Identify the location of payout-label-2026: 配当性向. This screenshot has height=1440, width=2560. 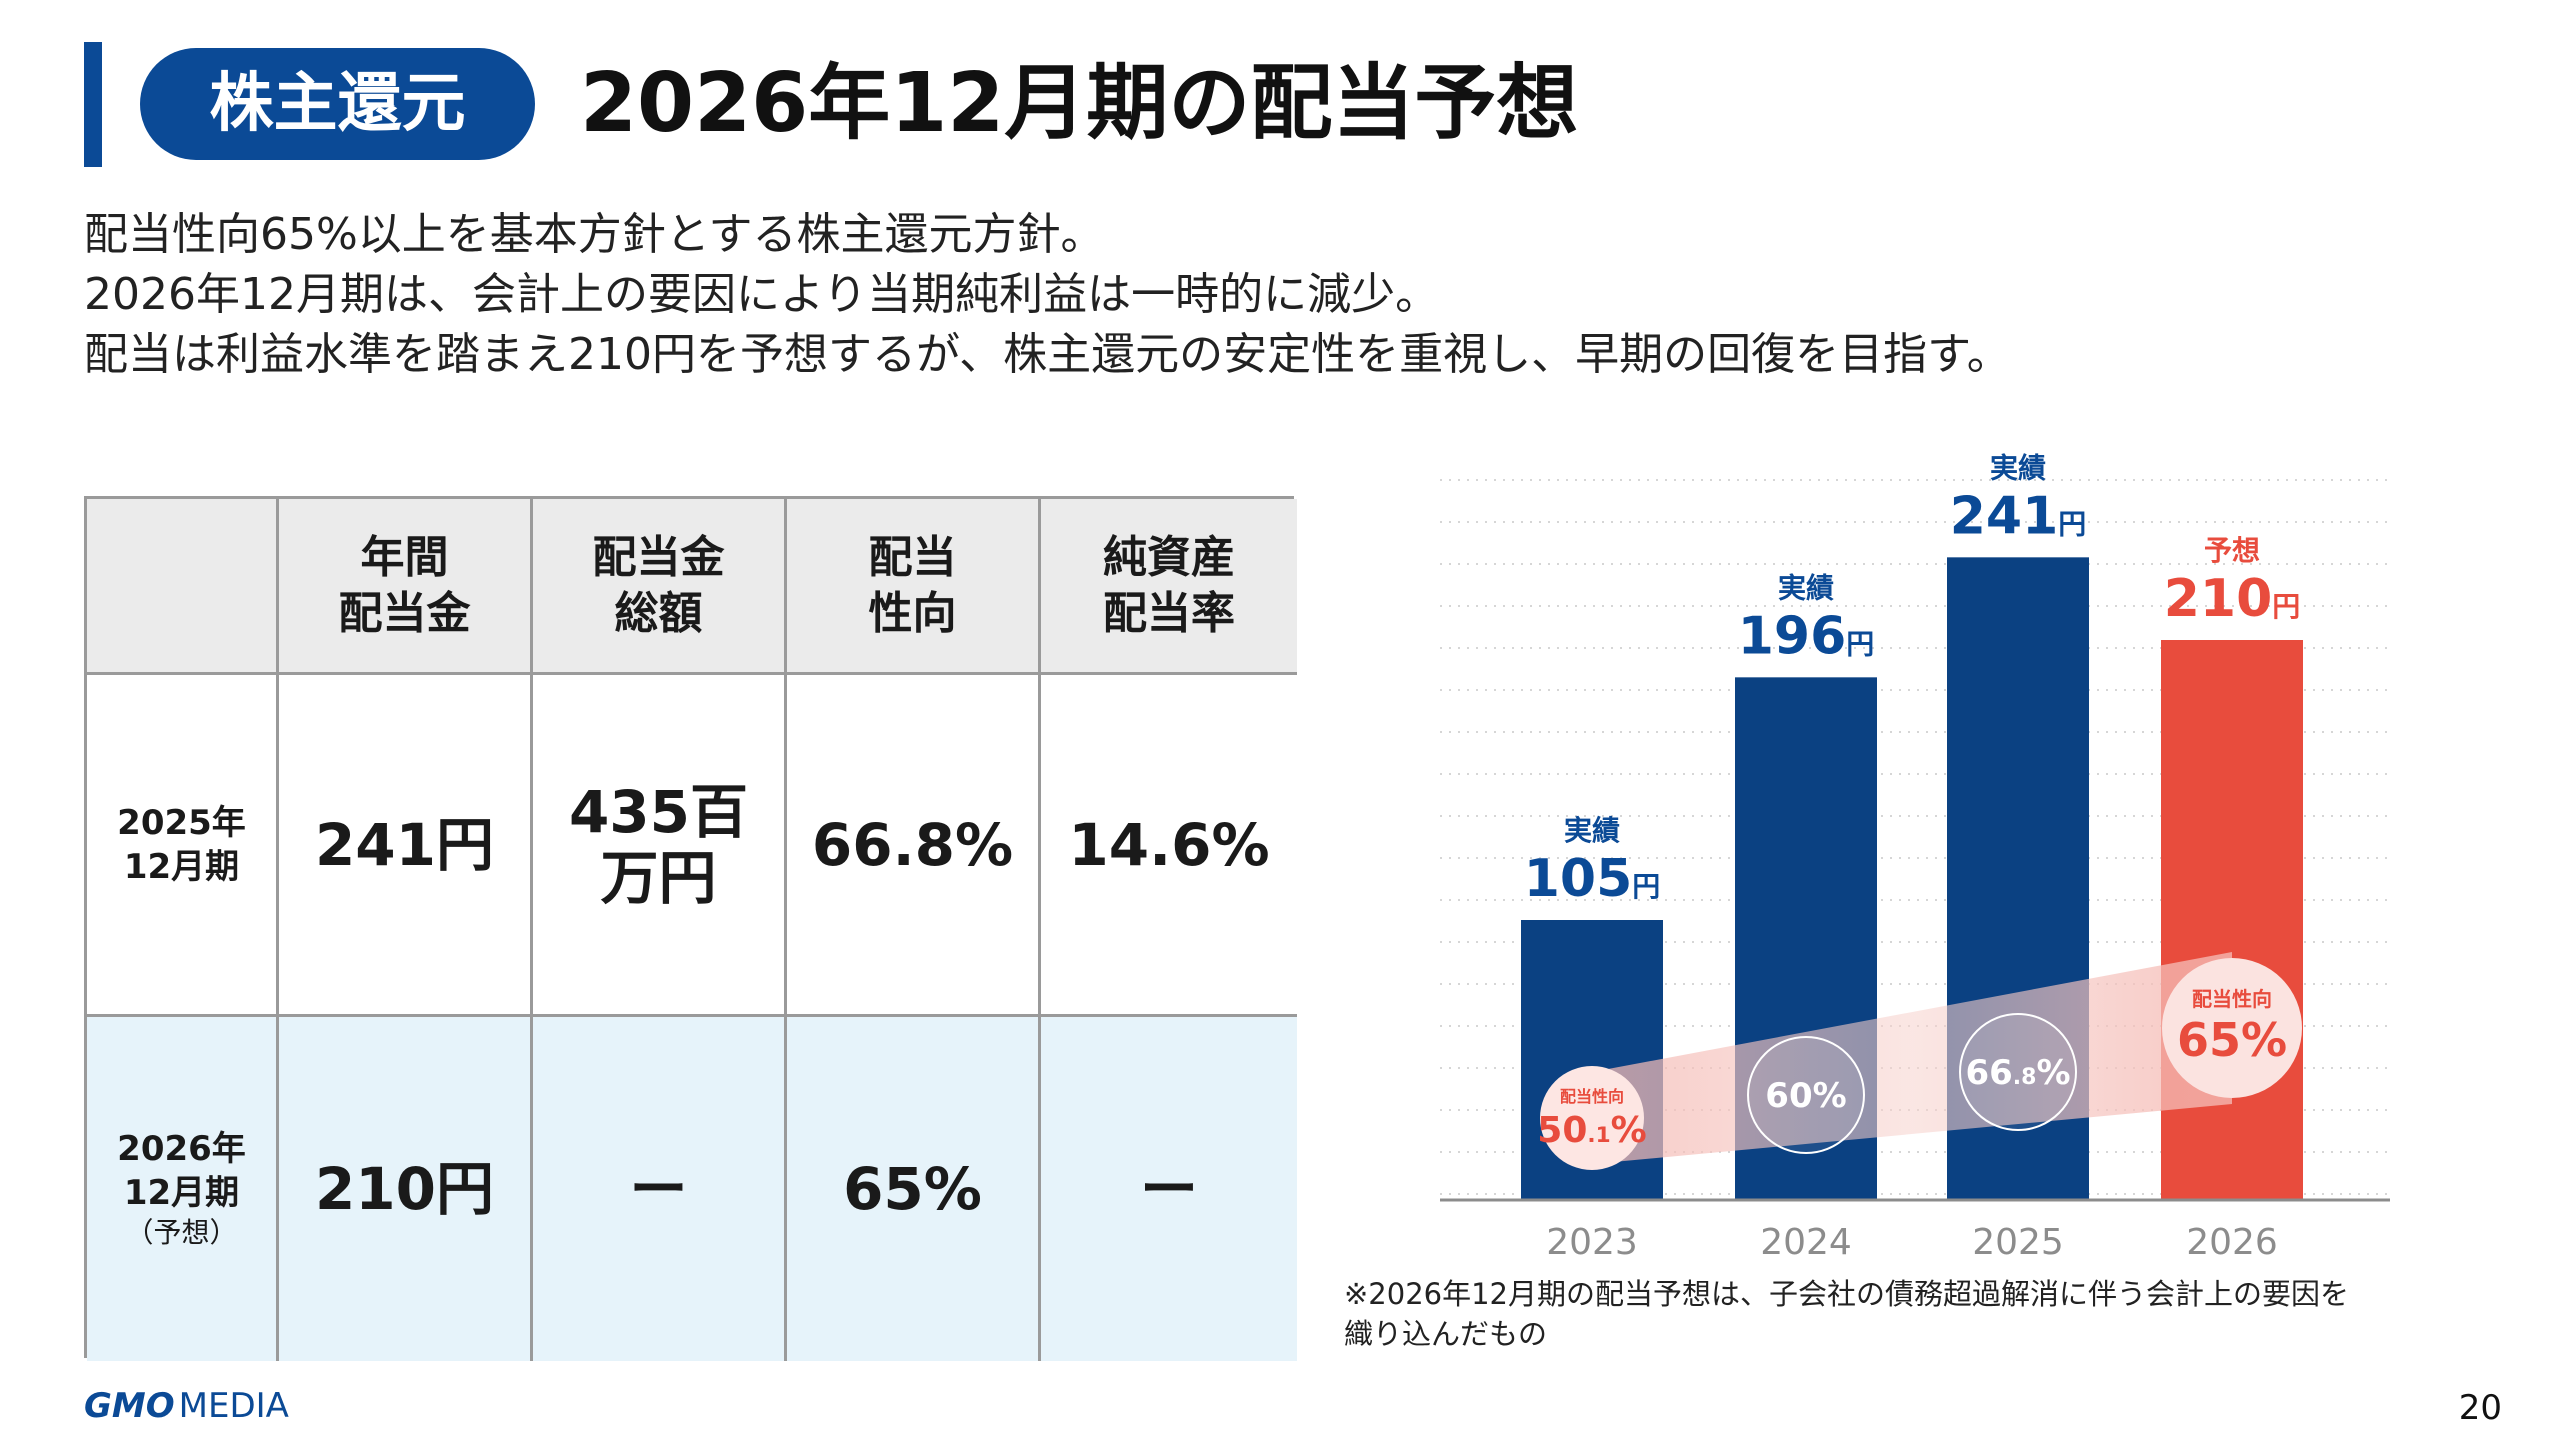
(2232, 999).